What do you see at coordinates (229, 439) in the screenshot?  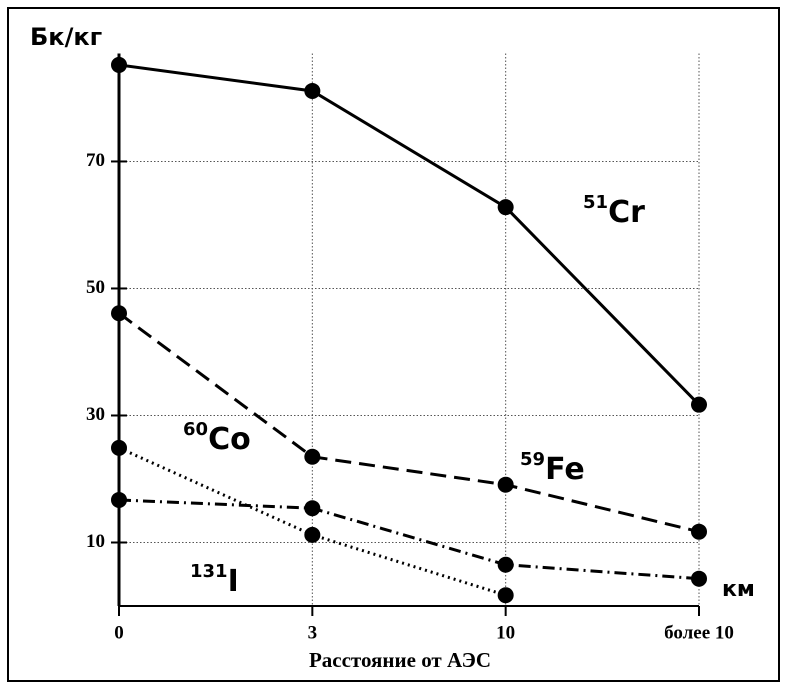 I see `isotope-element: Co` at bounding box center [229, 439].